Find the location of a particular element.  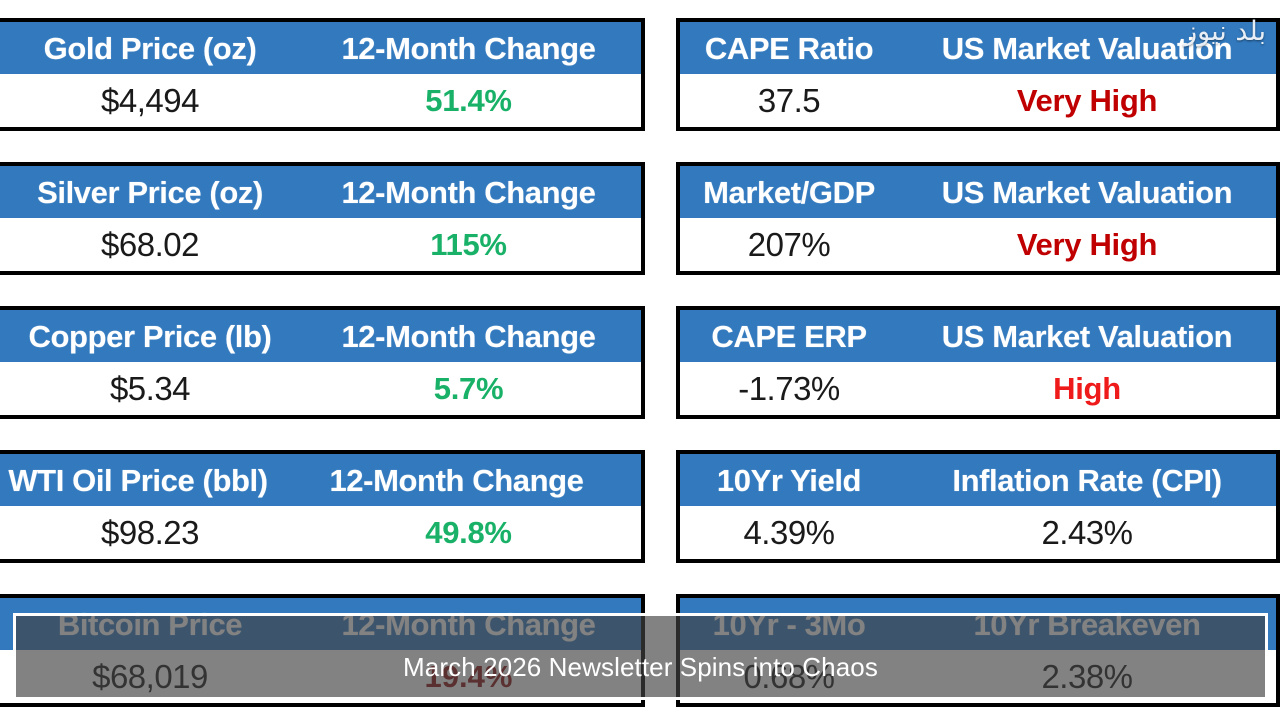

card-header-row: Copper Price (lb) 12-Month Change is located at coordinates (320, 336).